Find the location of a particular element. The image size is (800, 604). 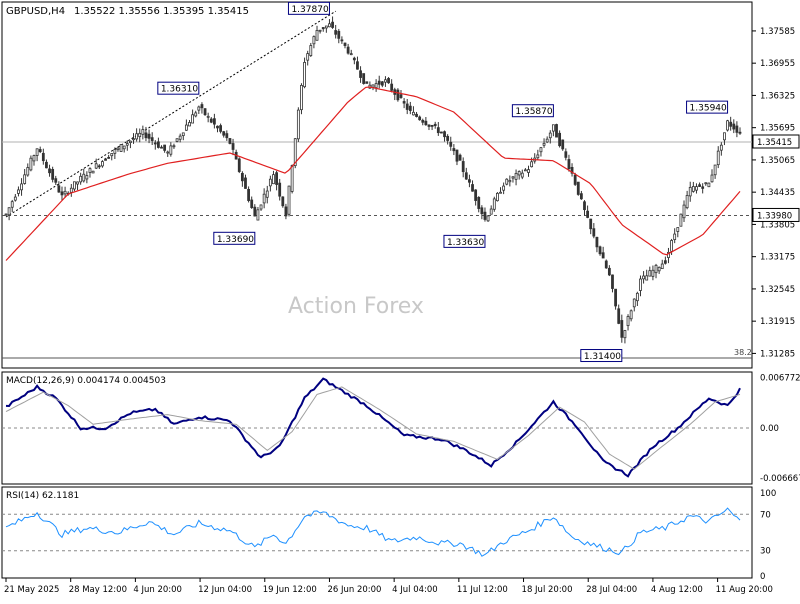

x-tick-label: 12 Jun 04:00 is located at coordinates (225, 590).